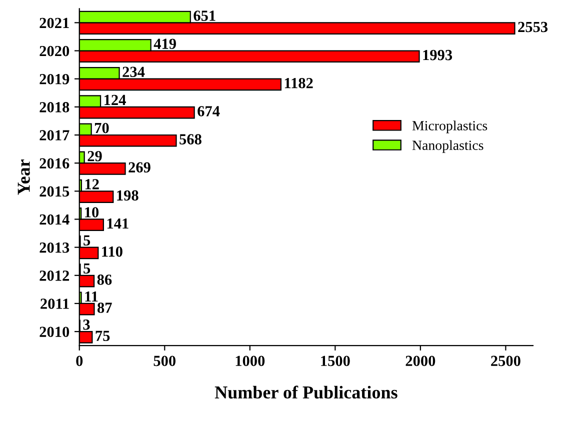  I want to click on data-label: 419, so click(165, 43).